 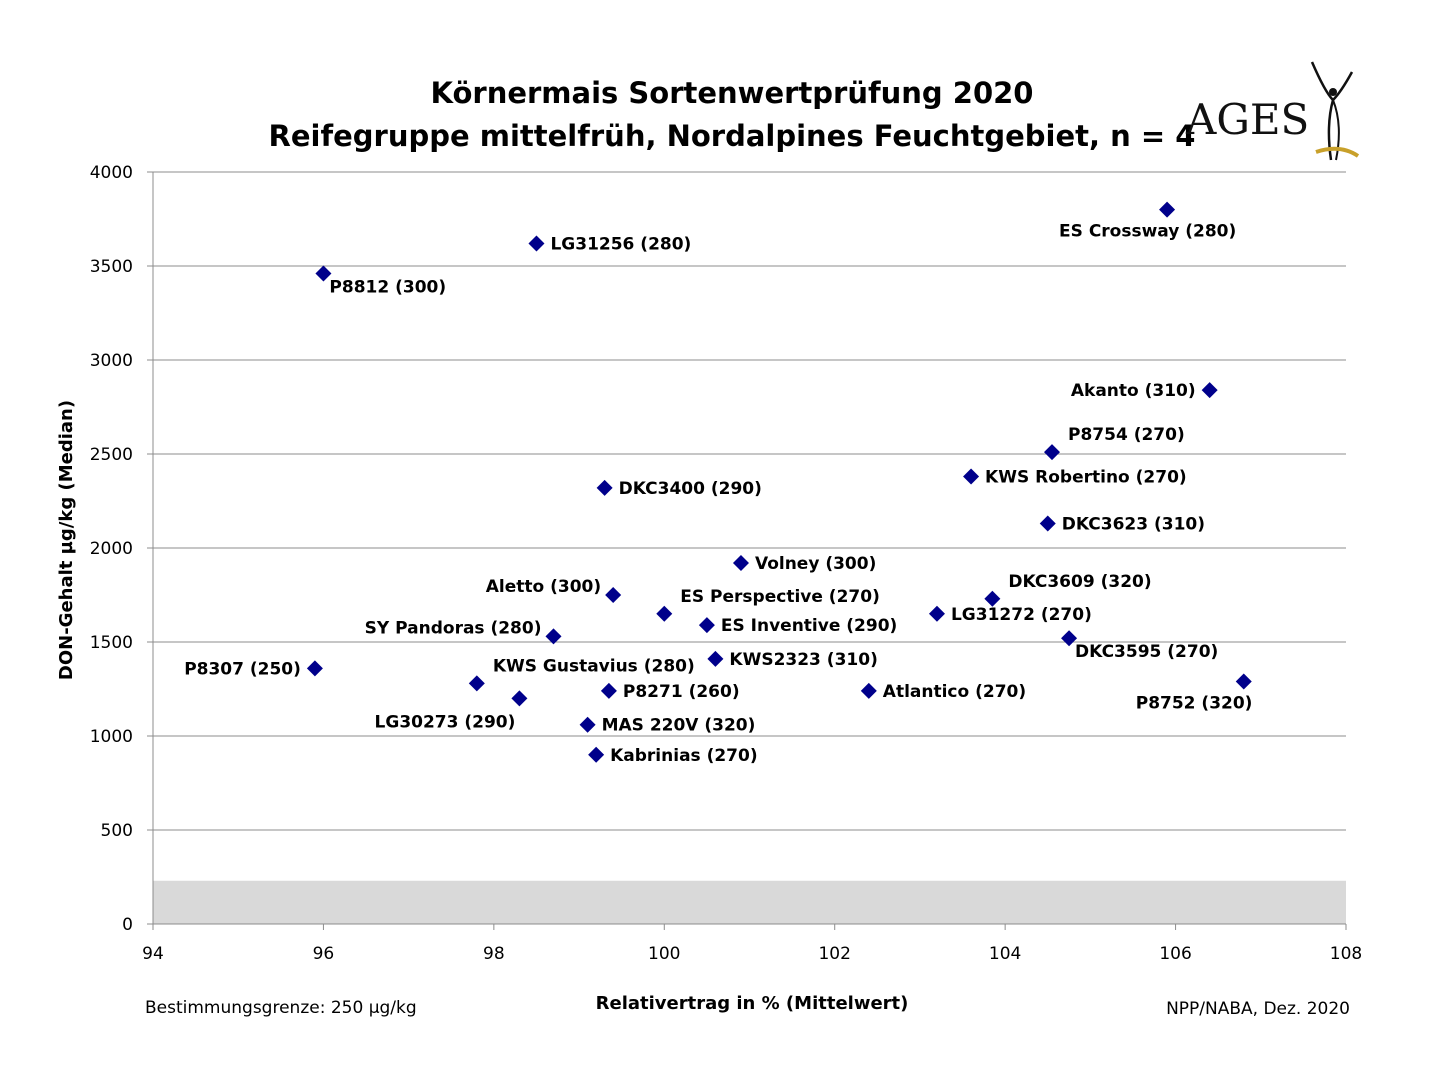 I want to click on ages-logo-text: AGES, so click(x=1247, y=119).